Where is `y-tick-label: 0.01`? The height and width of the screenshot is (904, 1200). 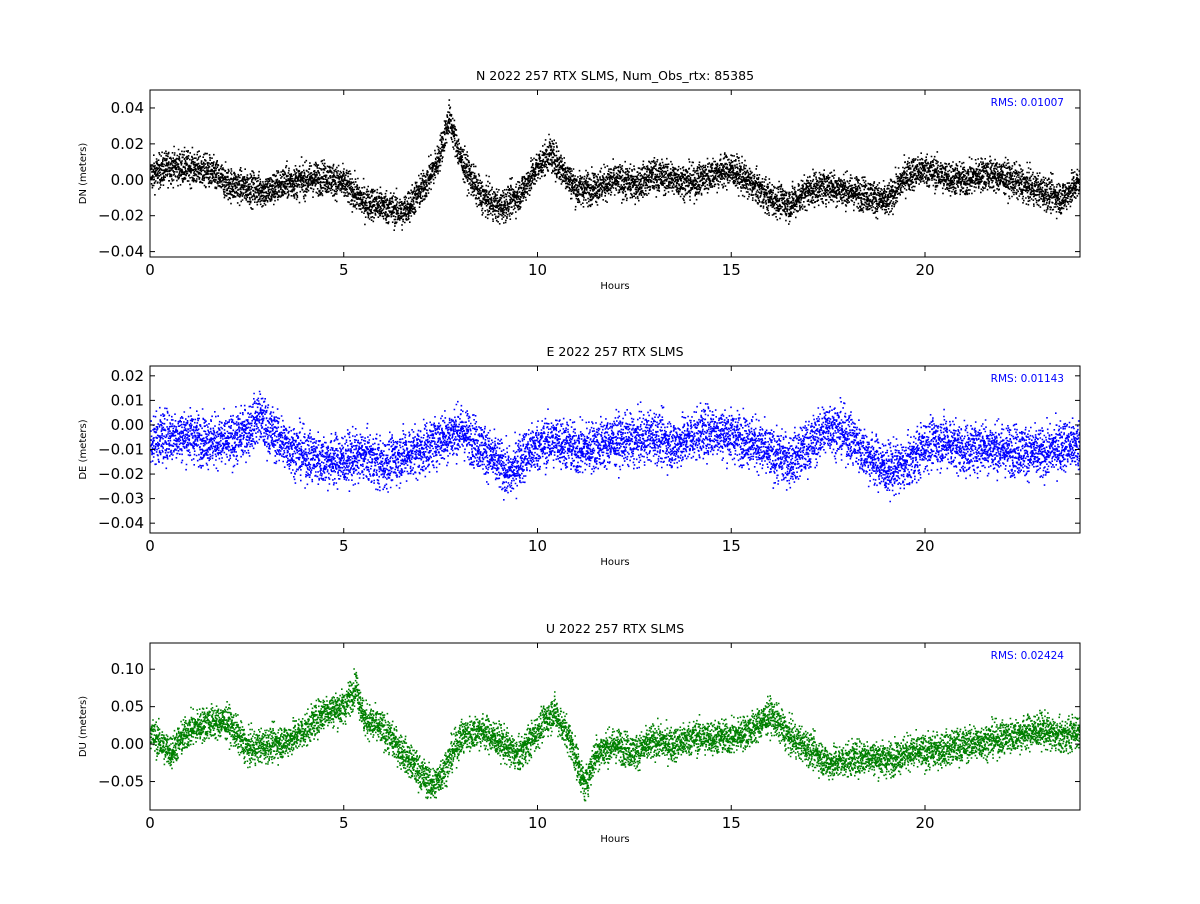
y-tick-label: 0.01 is located at coordinates (127, 400).